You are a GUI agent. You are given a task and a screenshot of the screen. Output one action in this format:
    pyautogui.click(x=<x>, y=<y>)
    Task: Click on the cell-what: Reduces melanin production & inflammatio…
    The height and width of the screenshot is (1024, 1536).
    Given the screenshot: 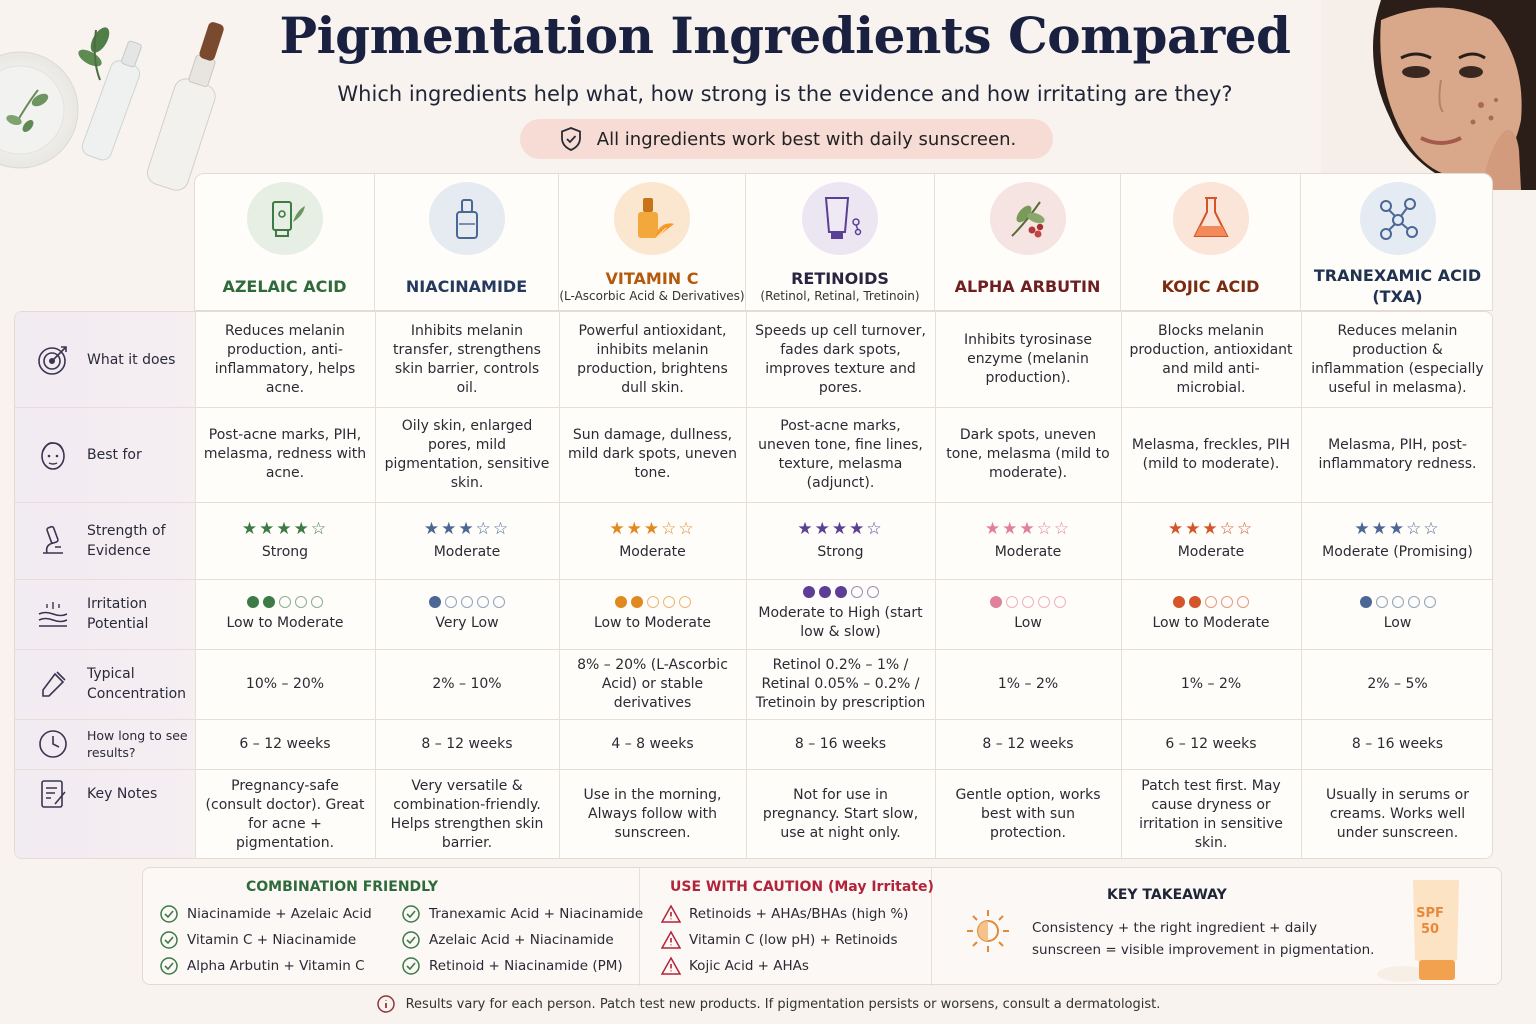 What is the action you would take?
    pyautogui.click(x=1397, y=359)
    